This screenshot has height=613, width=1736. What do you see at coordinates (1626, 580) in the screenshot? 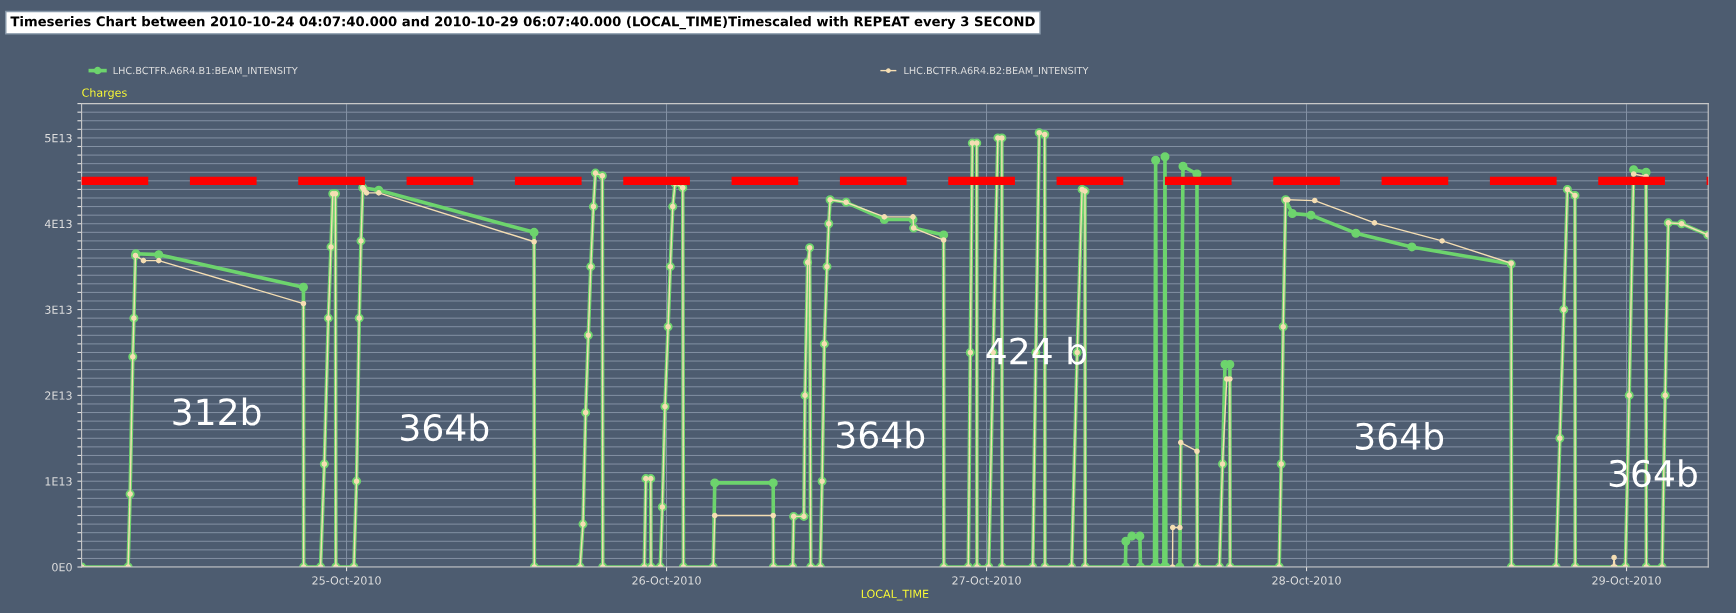
I see `x-tick-label: 29-Oct-2010` at bounding box center [1626, 580].